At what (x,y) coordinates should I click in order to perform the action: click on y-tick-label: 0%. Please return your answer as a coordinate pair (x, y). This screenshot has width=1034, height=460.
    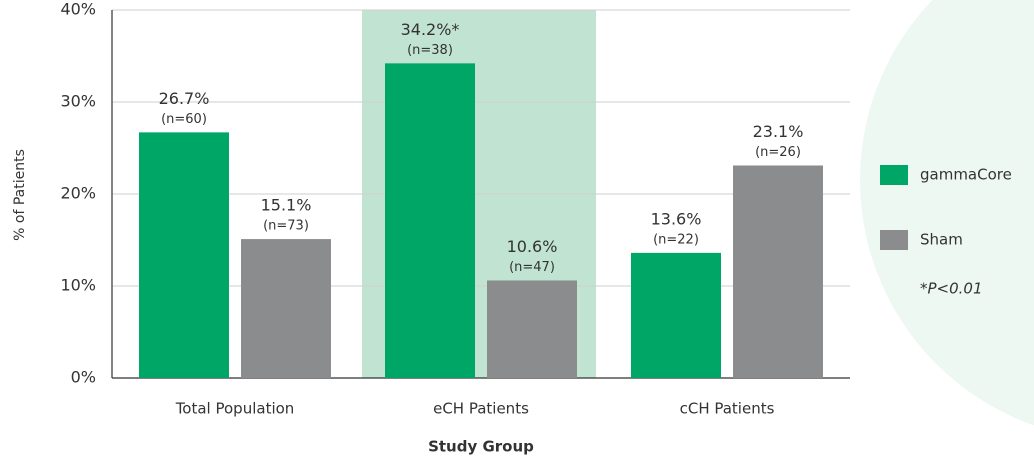
    Looking at the image, I should click on (83, 377).